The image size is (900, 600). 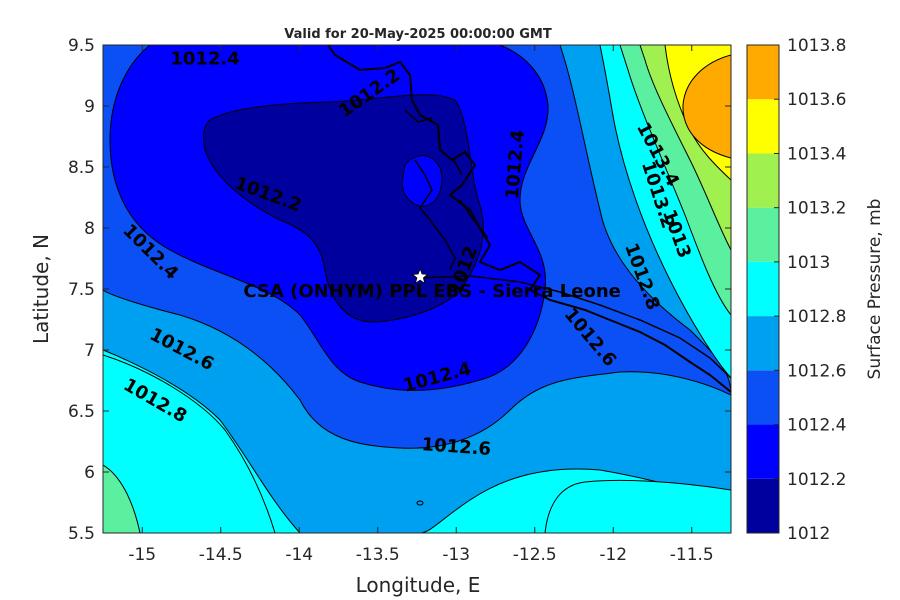 I want to click on y-tick-label: 9, so click(x=89, y=107).